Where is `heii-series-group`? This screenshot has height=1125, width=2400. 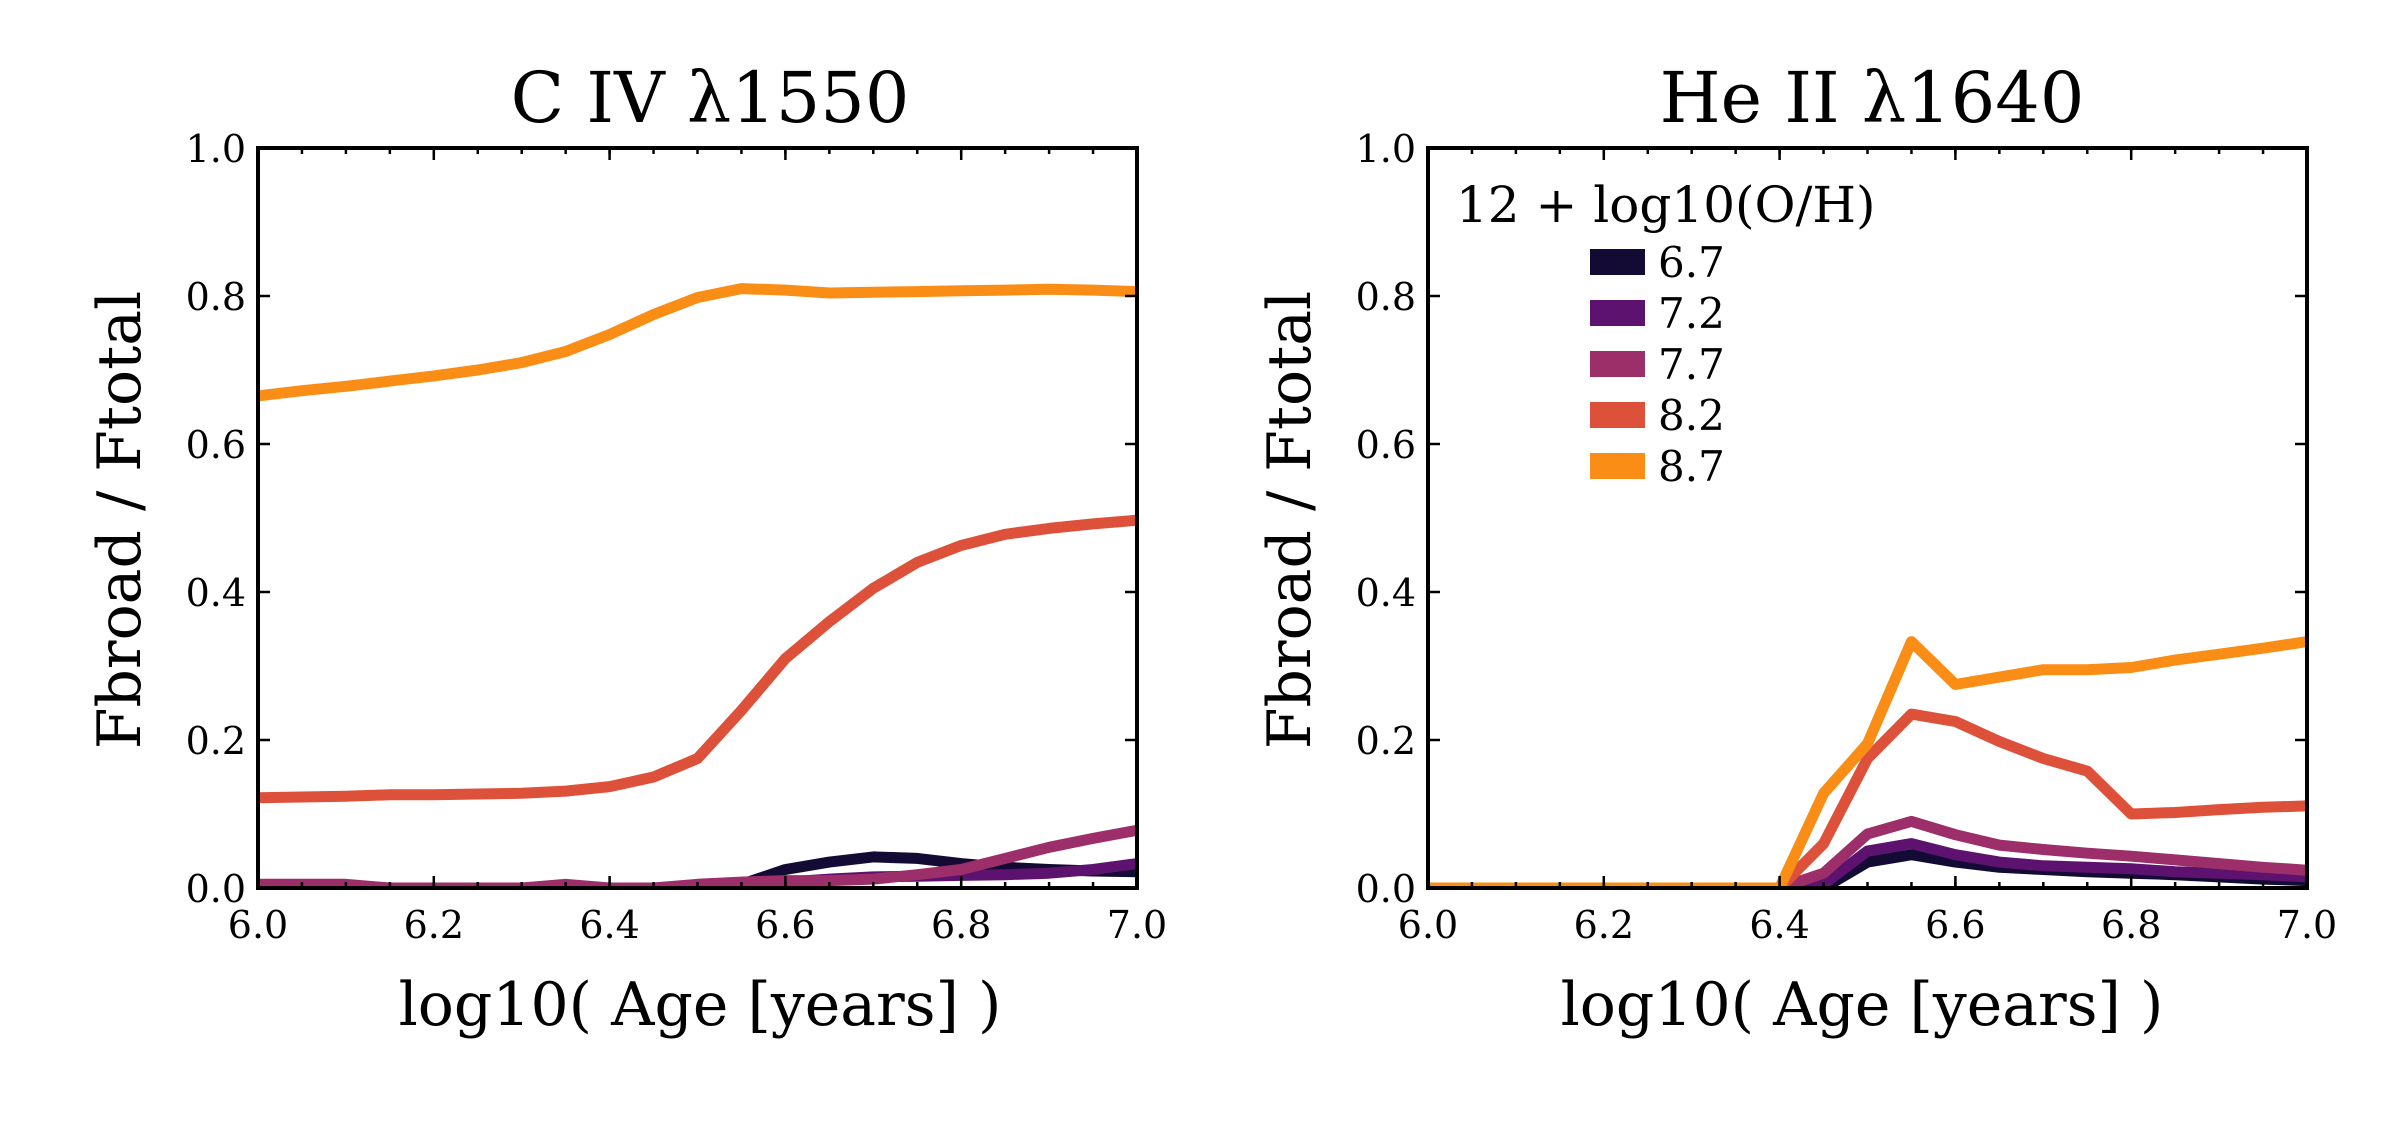 heii-series-group is located at coordinates (1867, 762).